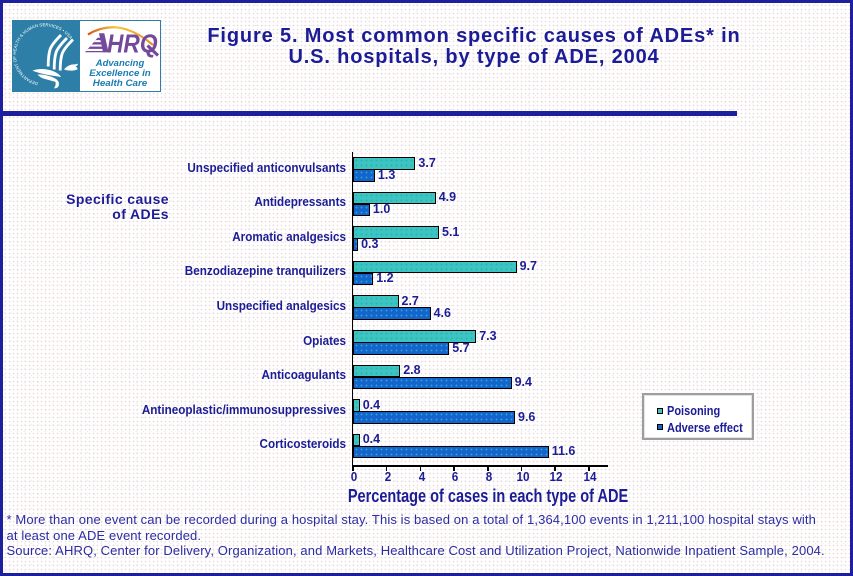 This screenshot has height=576, width=853. What do you see at coordinates (132, 43) in the screenshot?
I see `svg-text: HRQ` at bounding box center [132, 43].